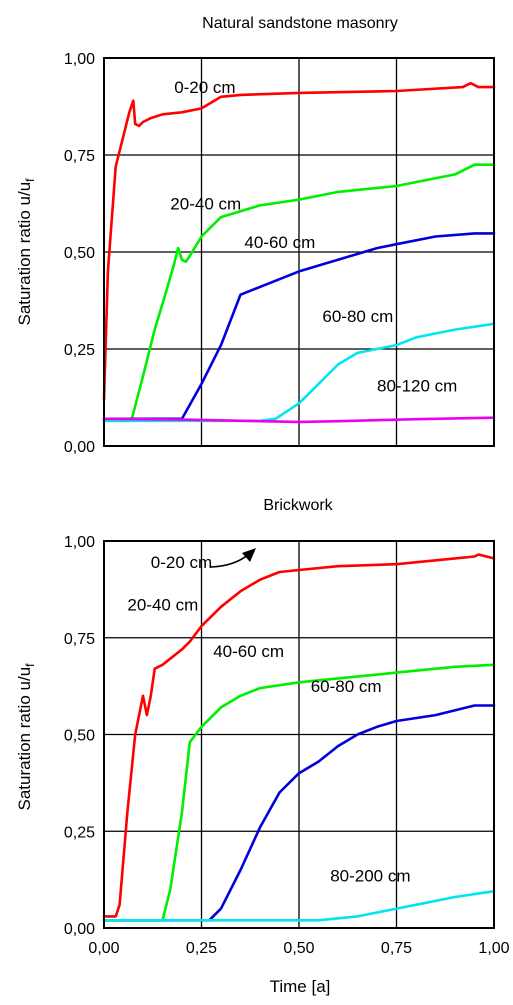  I want to click on chart-title: Brickwork, so click(298, 505).